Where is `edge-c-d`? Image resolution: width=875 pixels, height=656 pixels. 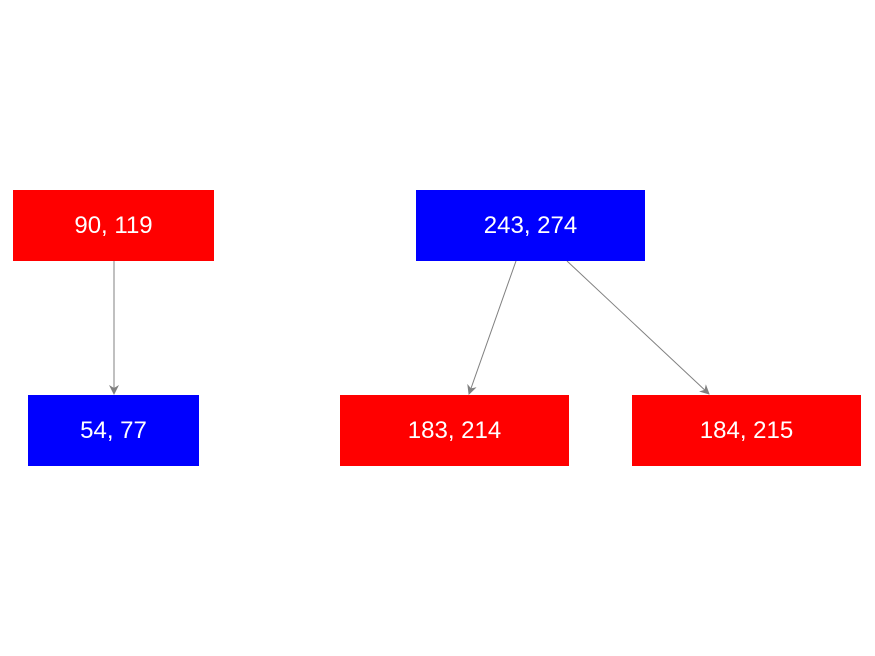
edge-c-d is located at coordinates (492, 327).